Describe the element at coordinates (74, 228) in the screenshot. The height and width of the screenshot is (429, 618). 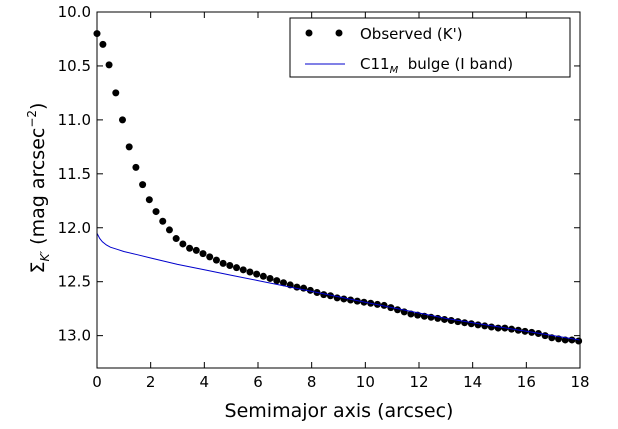
I see `y-tick-label: 12.0` at that location.